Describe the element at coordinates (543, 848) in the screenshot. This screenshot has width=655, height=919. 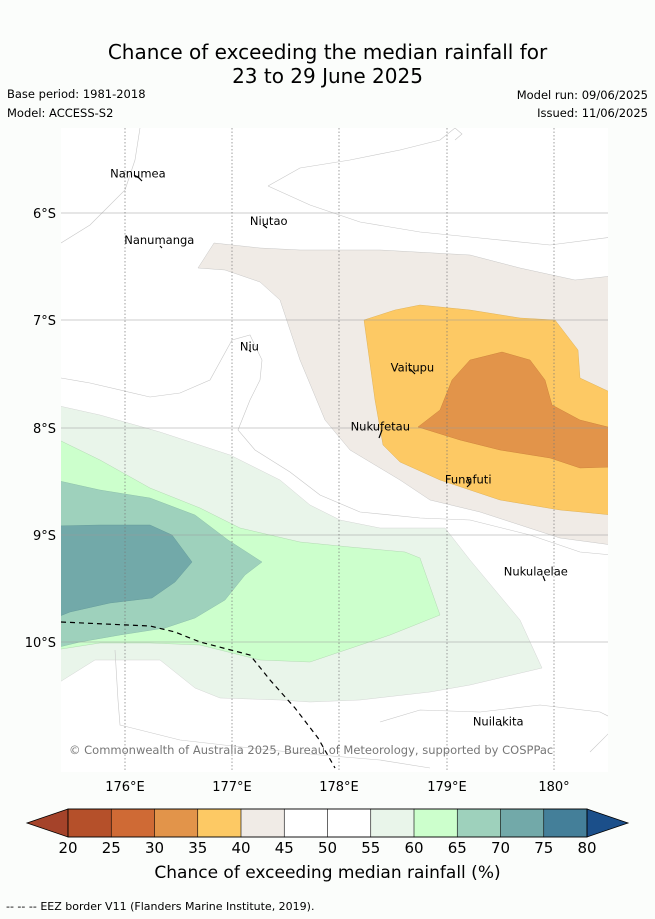
I see `colorbar-tick-75: 75` at that location.